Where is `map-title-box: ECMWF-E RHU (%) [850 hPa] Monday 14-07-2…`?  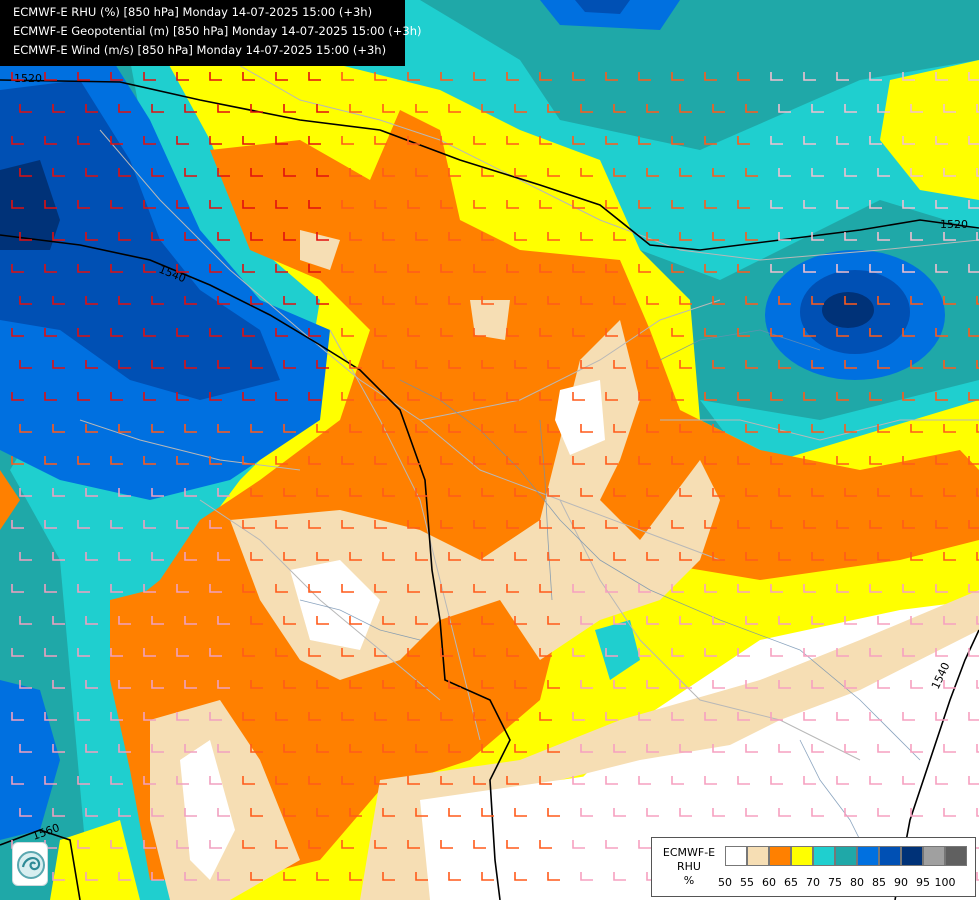 map-title-box: ECMWF-E RHU (%) [850 hPa] Monday 14-07-2… is located at coordinates (210, 33).